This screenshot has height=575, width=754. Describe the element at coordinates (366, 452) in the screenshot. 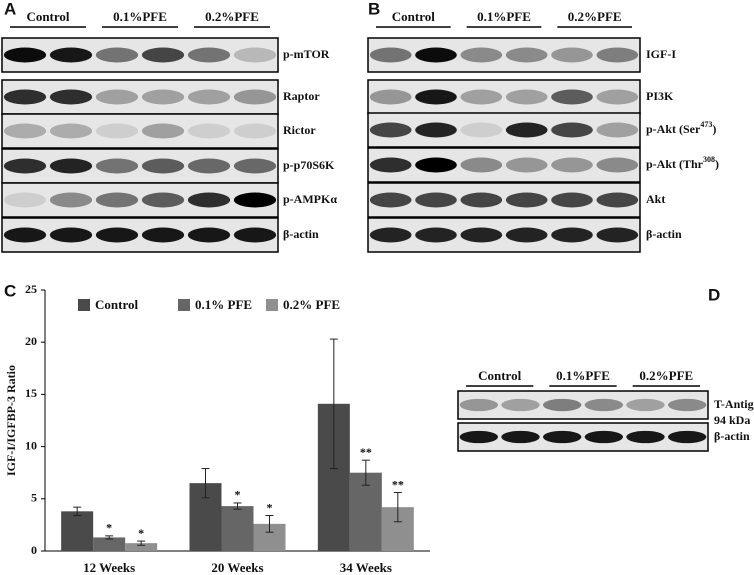

I see `significance: **` at that location.